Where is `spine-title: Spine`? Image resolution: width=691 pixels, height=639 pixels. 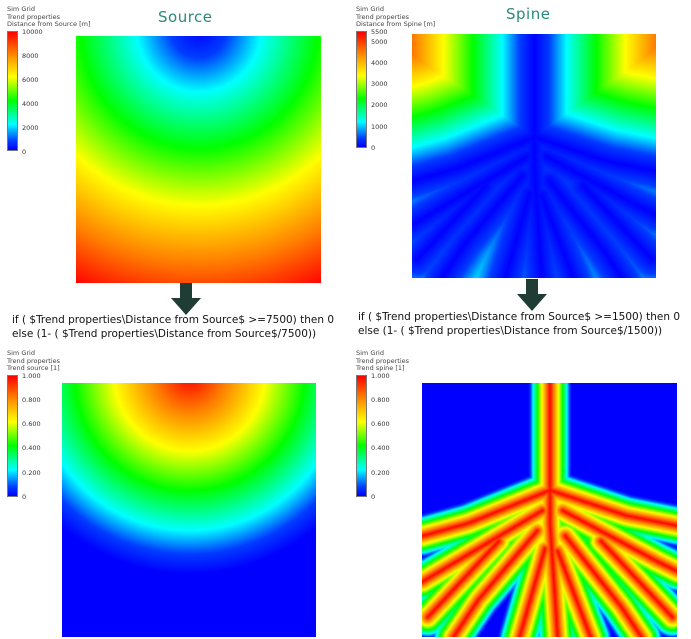 spine-title: Spine is located at coordinates (528, 14).